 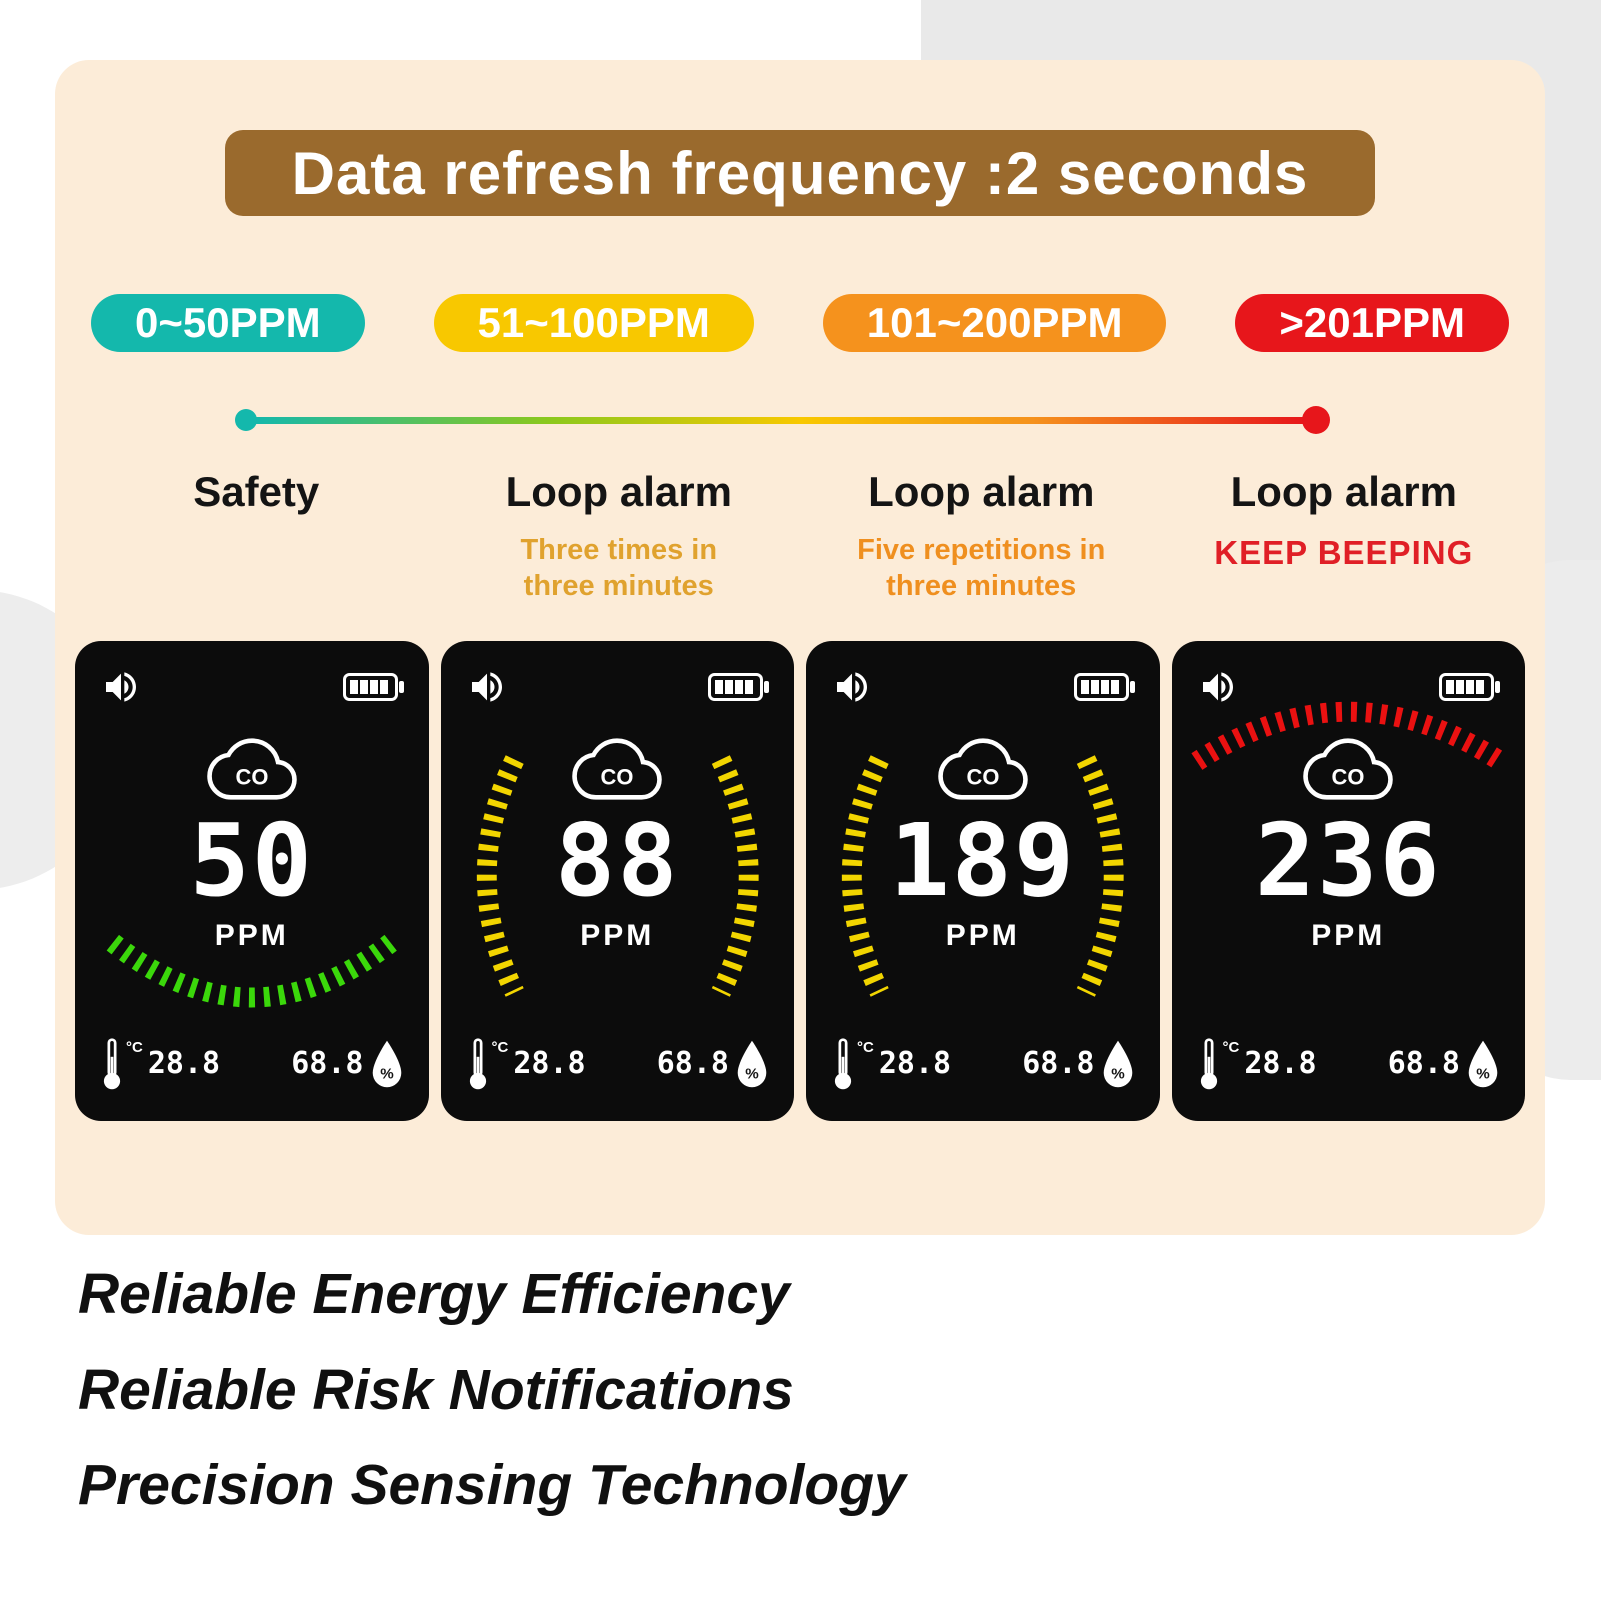 I want to click on range-pill-low: 51~100PPM, so click(x=593, y=323).